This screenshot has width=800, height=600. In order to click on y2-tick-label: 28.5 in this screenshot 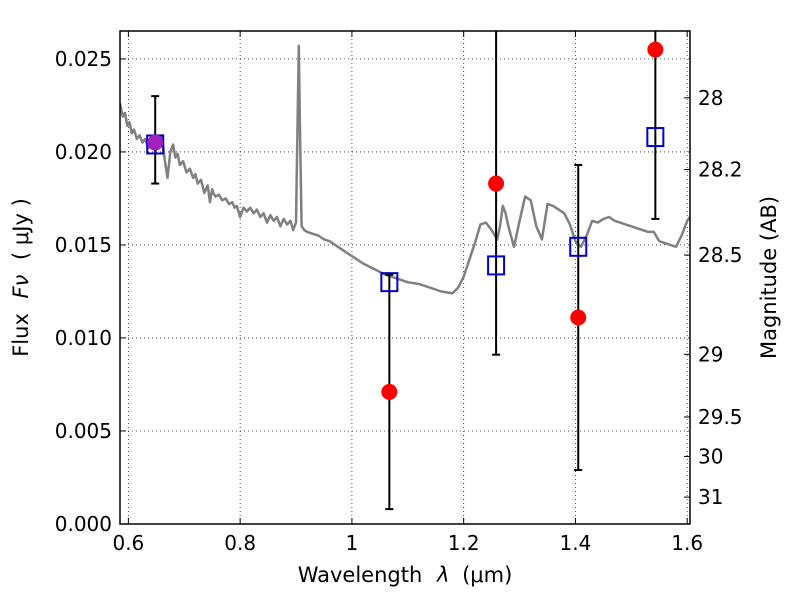, I will do `click(720, 255)`.